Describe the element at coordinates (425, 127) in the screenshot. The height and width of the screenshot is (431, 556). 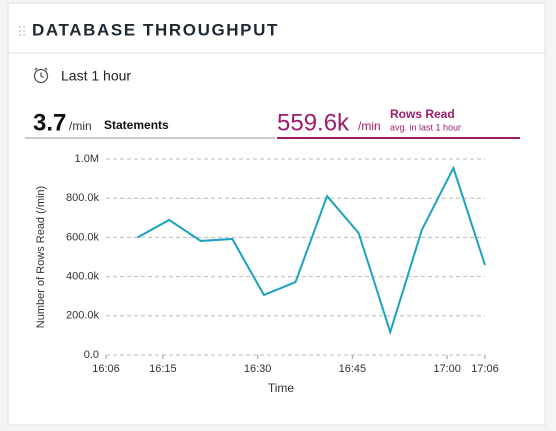
I see `stat-note: avg. in last 1 hour` at that location.